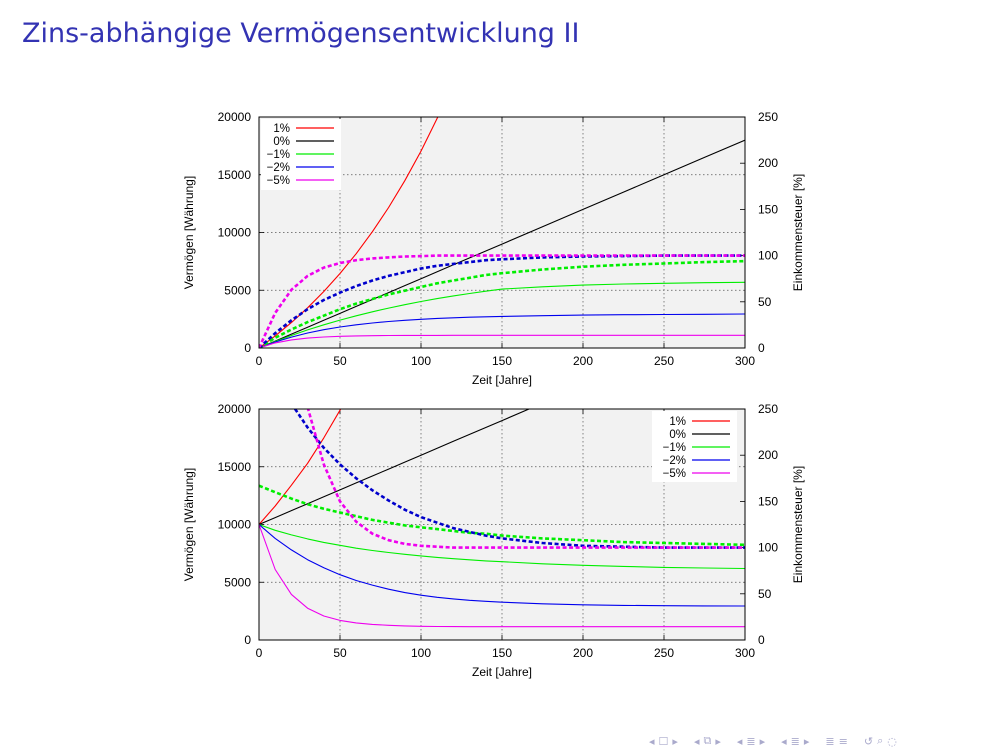 This screenshot has width=1008, height=756. What do you see at coordinates (830, 741) in the screenshot?
I see `outline-icon: ≣` at bounding box center [830, 741].